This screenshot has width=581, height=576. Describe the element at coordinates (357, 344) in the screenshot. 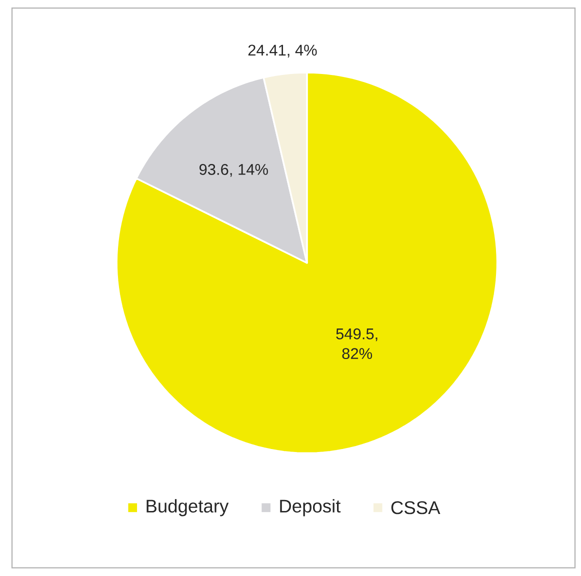

I see `data-label: 549.5, 82%` at that location.